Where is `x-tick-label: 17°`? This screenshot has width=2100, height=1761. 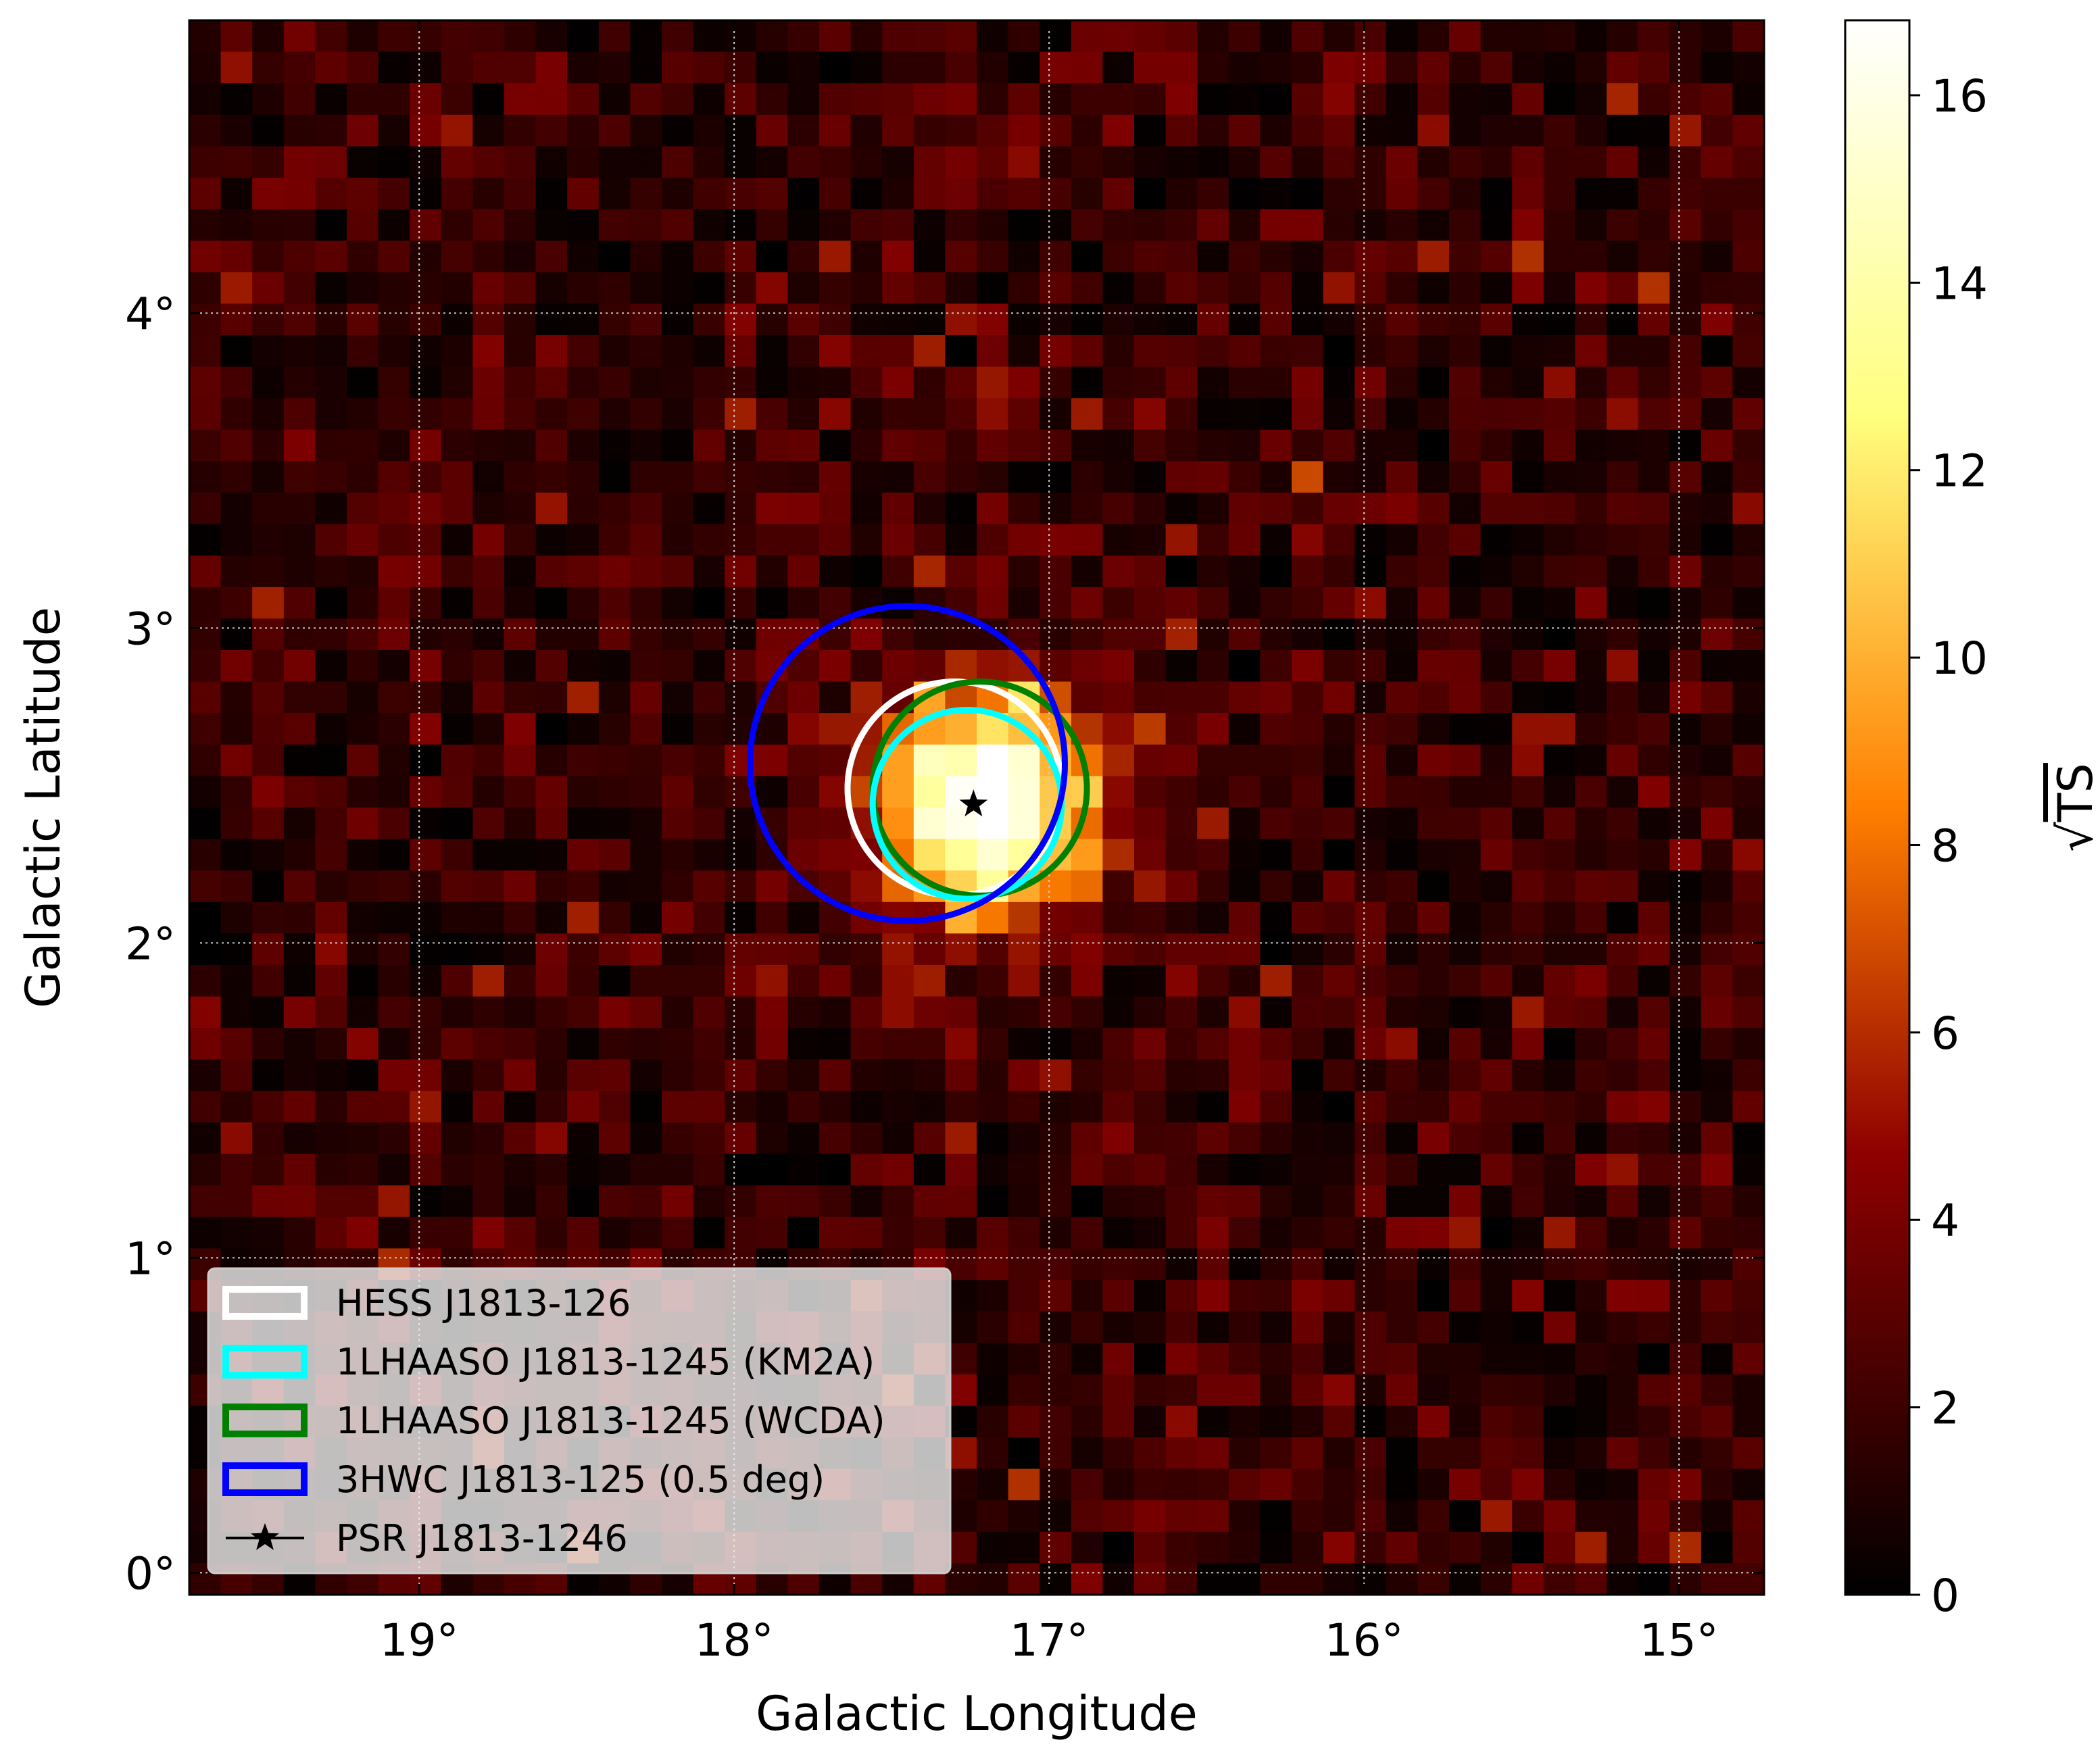 x-tick-label: 17° is located at coordinates (1049, 1640).